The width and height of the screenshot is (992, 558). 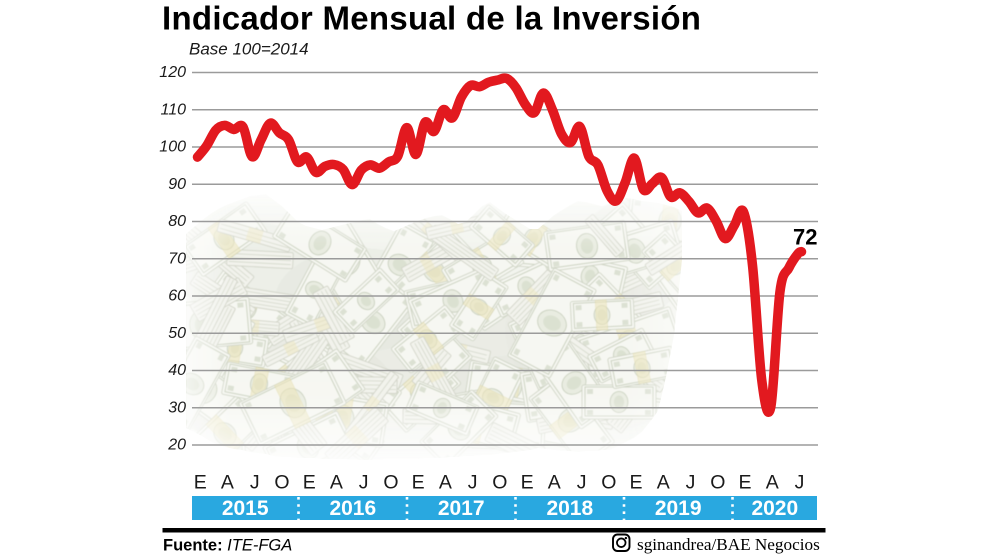 What do you see at coordinates (249, 49) in the screenshot?
I see `svg-text: Base 100=2014` at bounding box center [249, 49].